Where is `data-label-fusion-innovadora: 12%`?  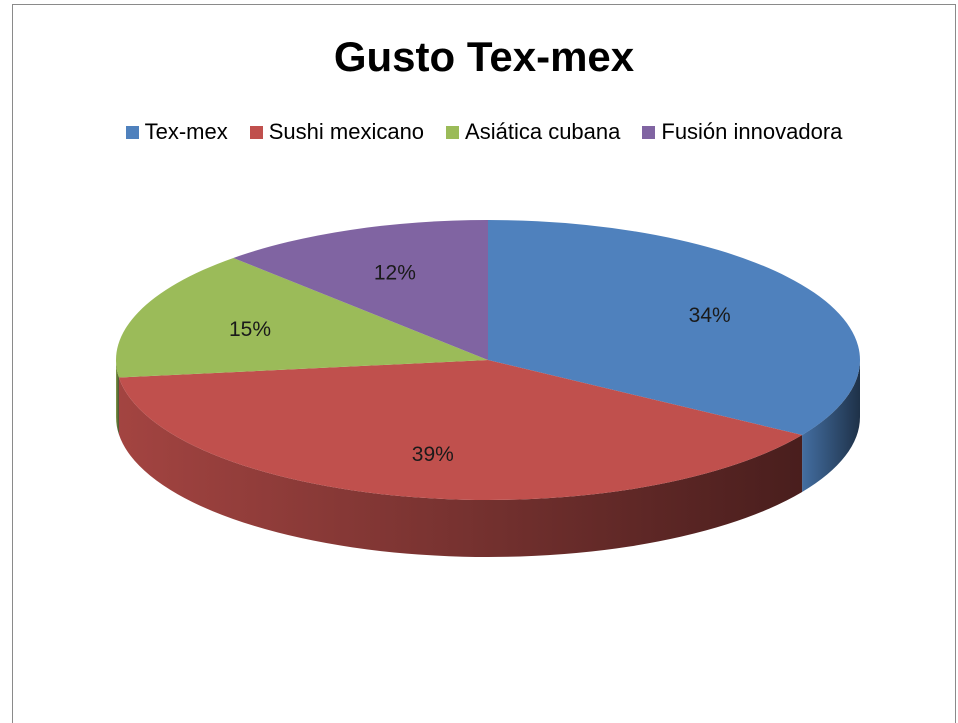 data-label-fusion-innovadora: 12% is located at coordinates (395, 272).